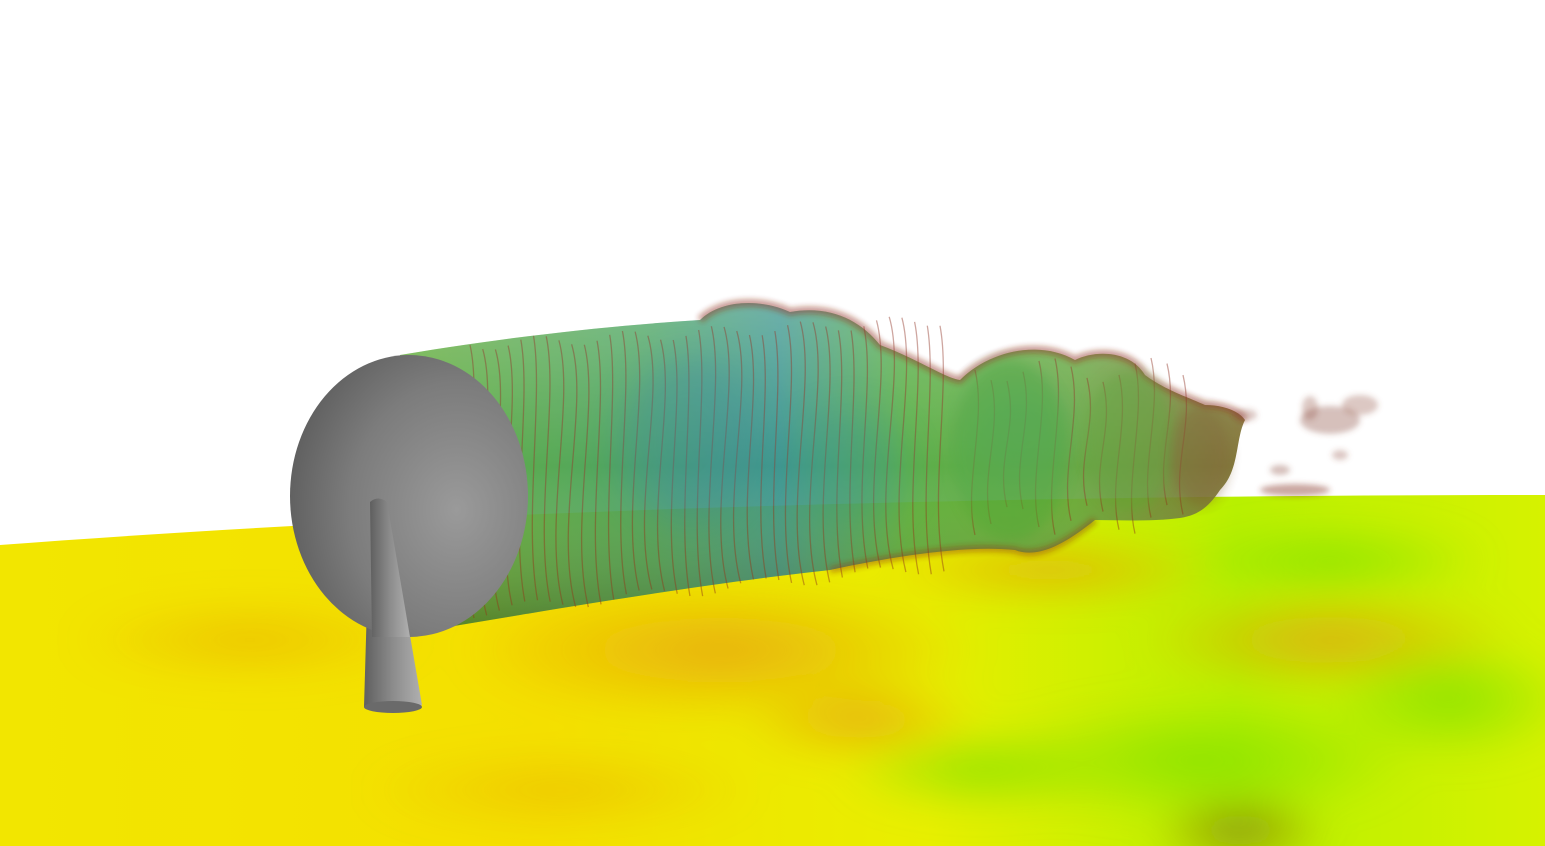 This screenshot has height=846, width=1545. Describe the element at coordinates (409, 496) in the screenshot. I see `rotor-disc` at that location.